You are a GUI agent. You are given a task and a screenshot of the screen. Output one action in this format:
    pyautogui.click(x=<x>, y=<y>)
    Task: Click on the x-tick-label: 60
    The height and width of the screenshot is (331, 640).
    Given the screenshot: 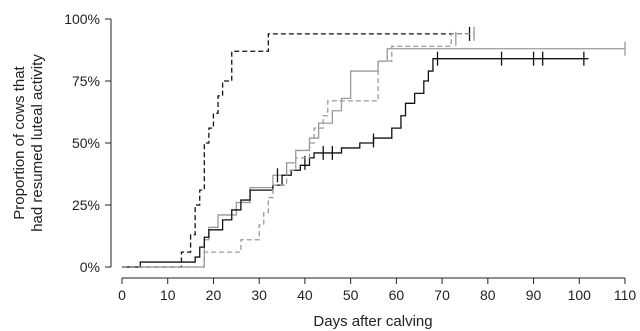 What is the action you would take?
    pyautogui.click(x=397, y=295)
    